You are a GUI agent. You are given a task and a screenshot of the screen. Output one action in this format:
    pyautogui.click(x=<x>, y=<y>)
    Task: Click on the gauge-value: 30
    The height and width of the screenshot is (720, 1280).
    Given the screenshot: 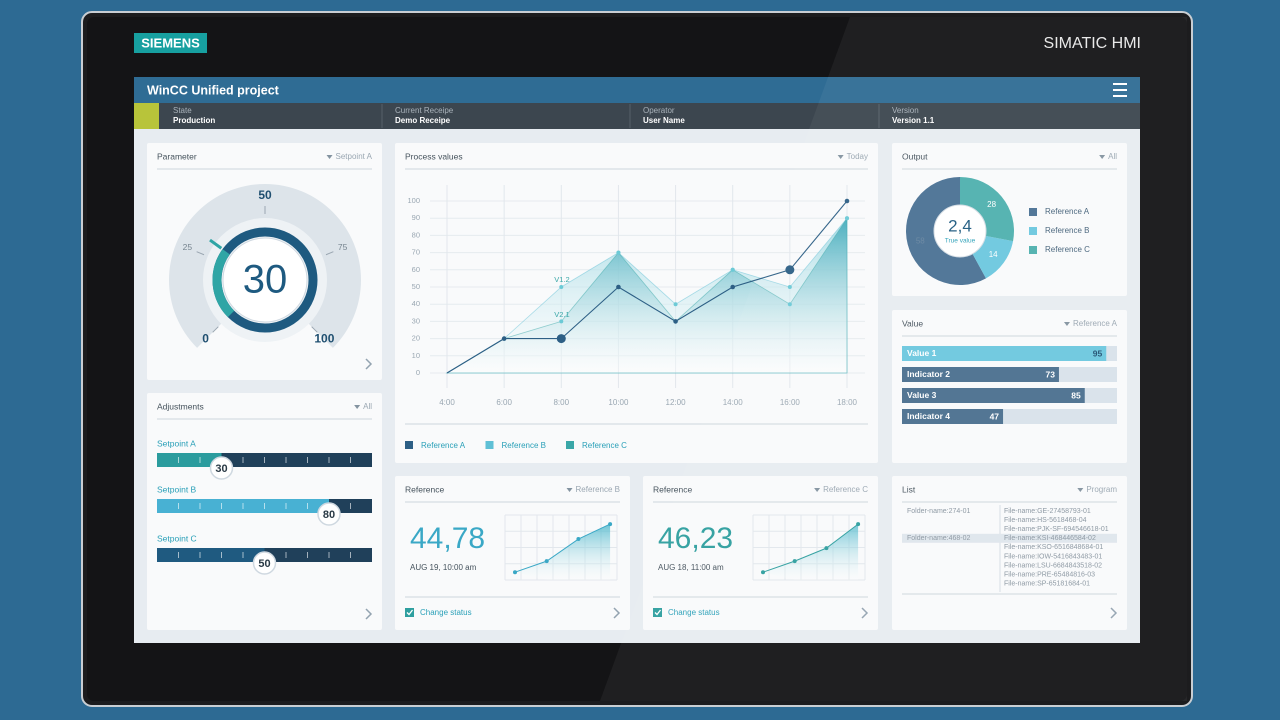 What is the action you would take?
    pyautogui.click(x=265, y=280)
    